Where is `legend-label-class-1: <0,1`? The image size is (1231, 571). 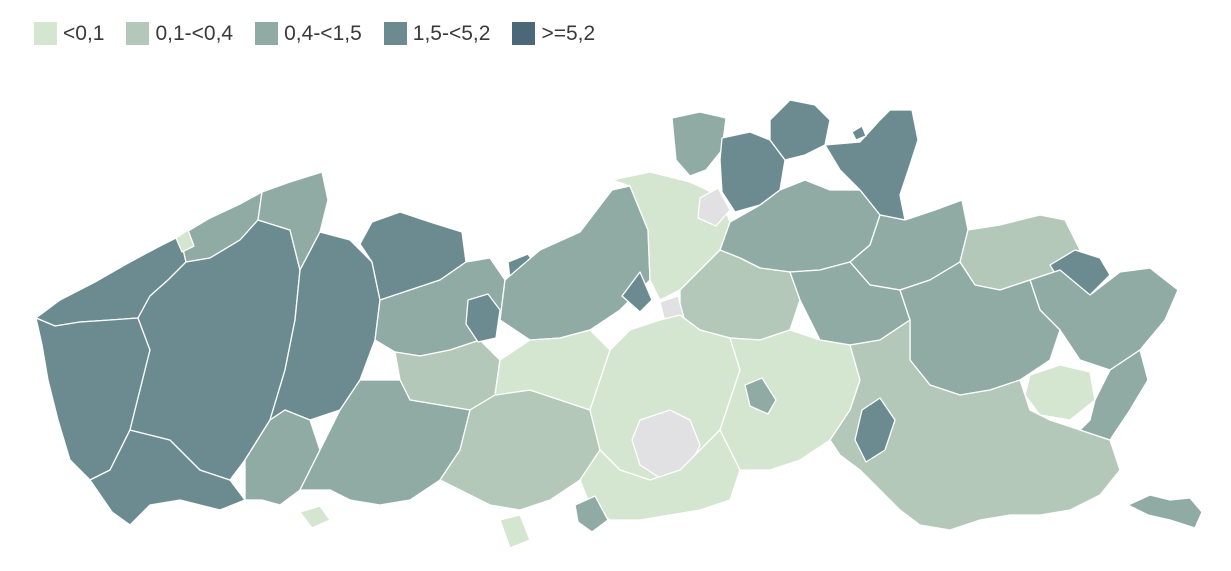 legend-label-class-1: <0,1 is located at coordinates (84, 33).